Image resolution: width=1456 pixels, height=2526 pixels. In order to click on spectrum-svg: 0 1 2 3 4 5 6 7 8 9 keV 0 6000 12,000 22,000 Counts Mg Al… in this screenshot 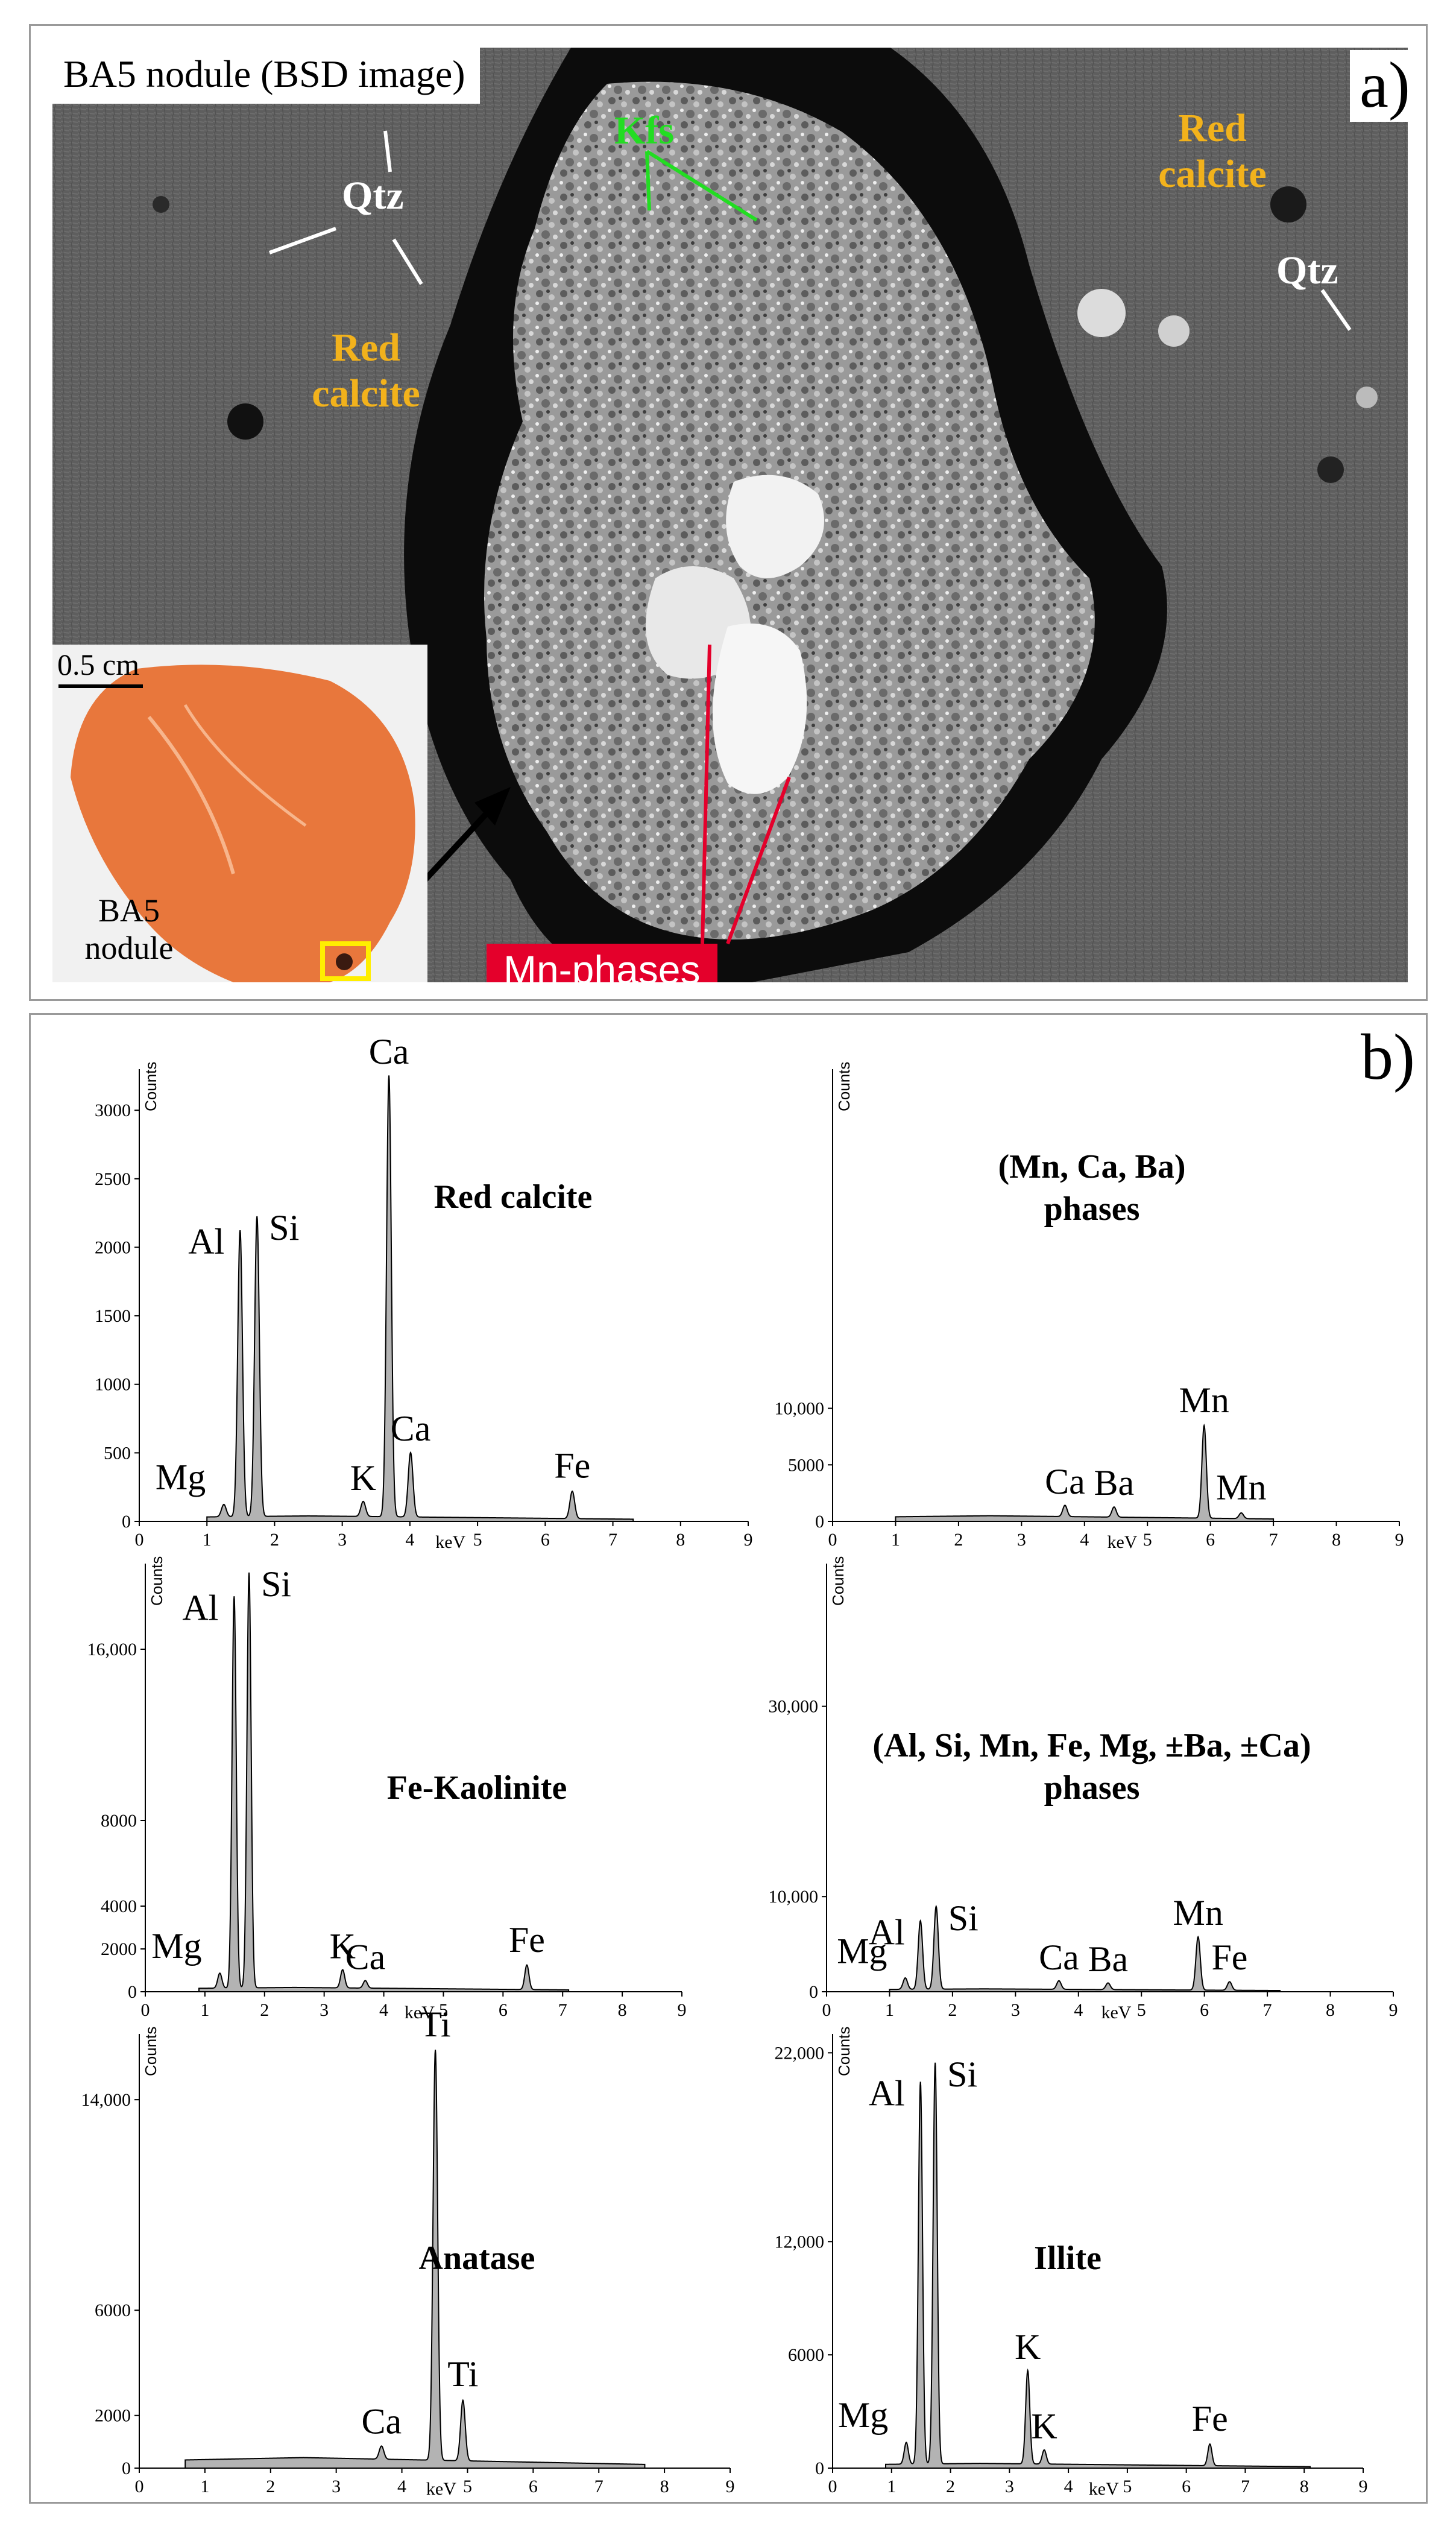, I will do `click(1071, 2263)`.